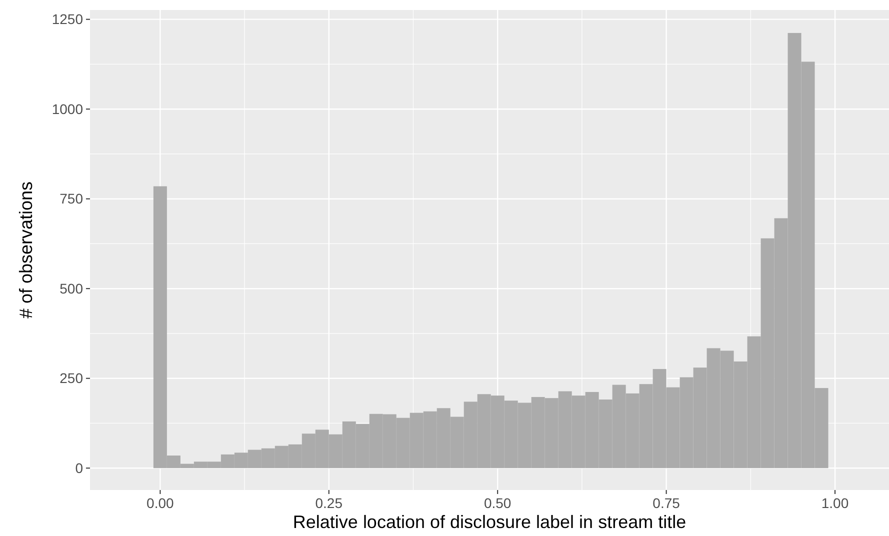 This screenshot has width=889, height=536. What do you see at coordinates (72, 288) in the screenshot?
I see `y-tick-label: 500` at bounding box center [72, 288].